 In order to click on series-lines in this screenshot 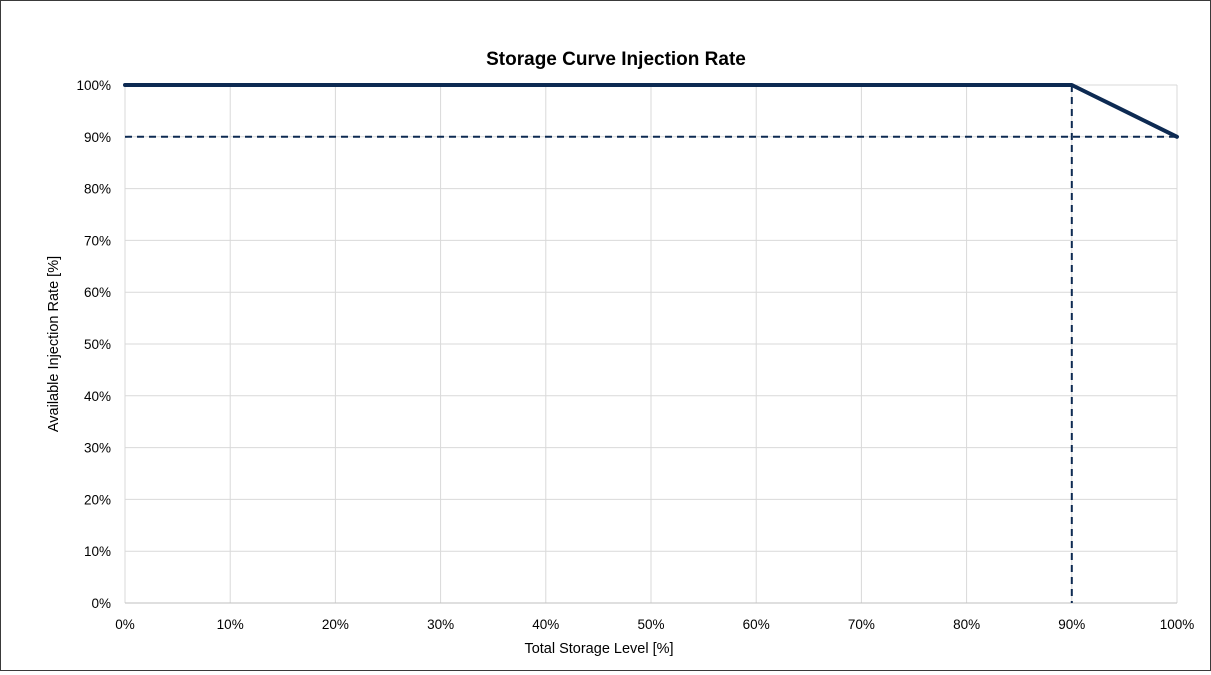, I will do `click(651, 111)`.